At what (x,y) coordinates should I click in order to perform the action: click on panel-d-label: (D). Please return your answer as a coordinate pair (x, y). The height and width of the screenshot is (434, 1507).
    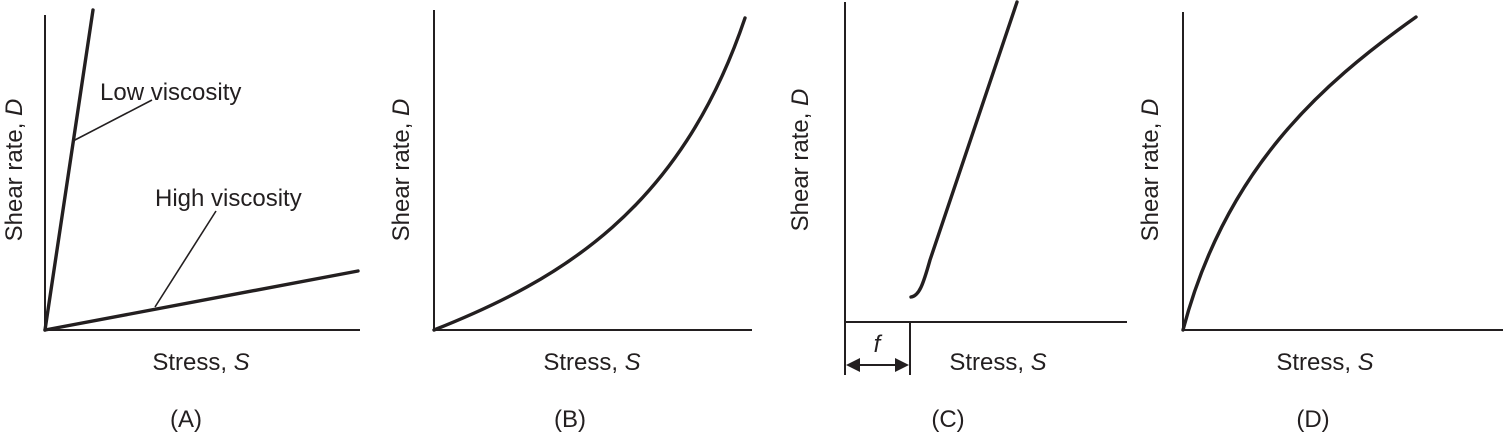
    Looking at the image, I should click on (1312, 419).